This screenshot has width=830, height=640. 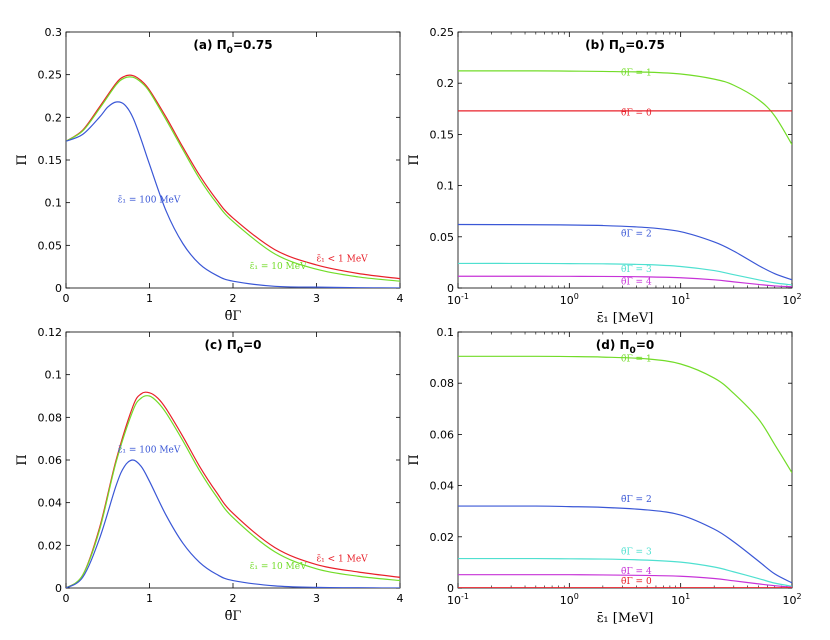 I want to click on panel-title: (b) Π0=0.75, so click(x=625, y=47).